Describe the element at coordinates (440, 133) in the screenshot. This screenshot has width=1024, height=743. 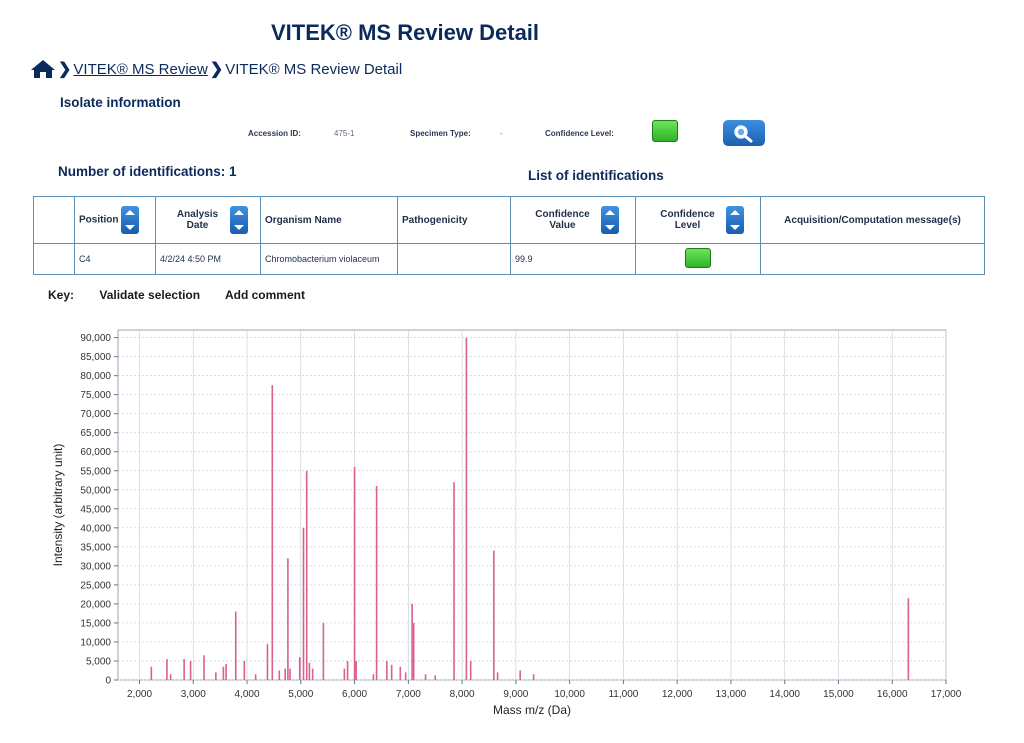
I see `specimen-label: Specimen Type:` at that location.